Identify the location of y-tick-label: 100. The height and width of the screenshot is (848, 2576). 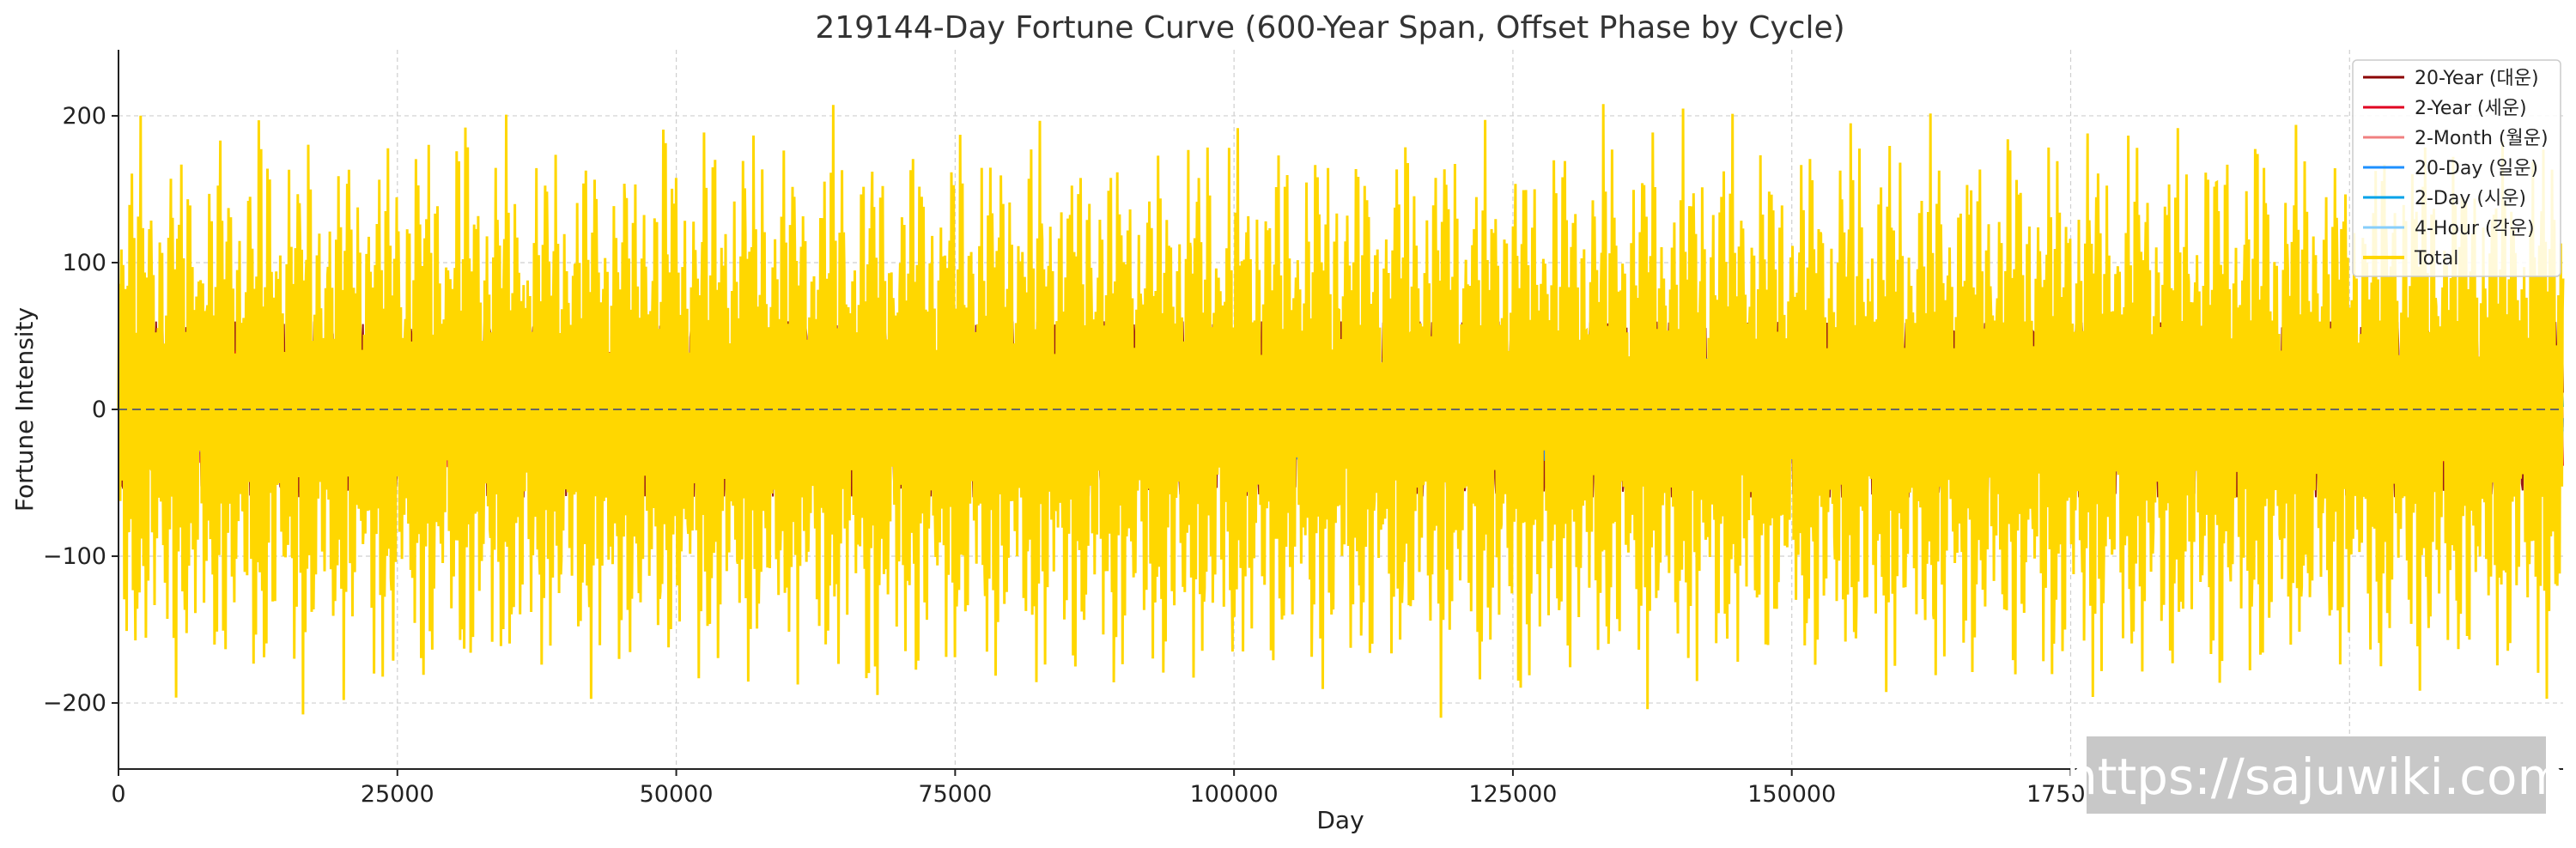
(84, 263).